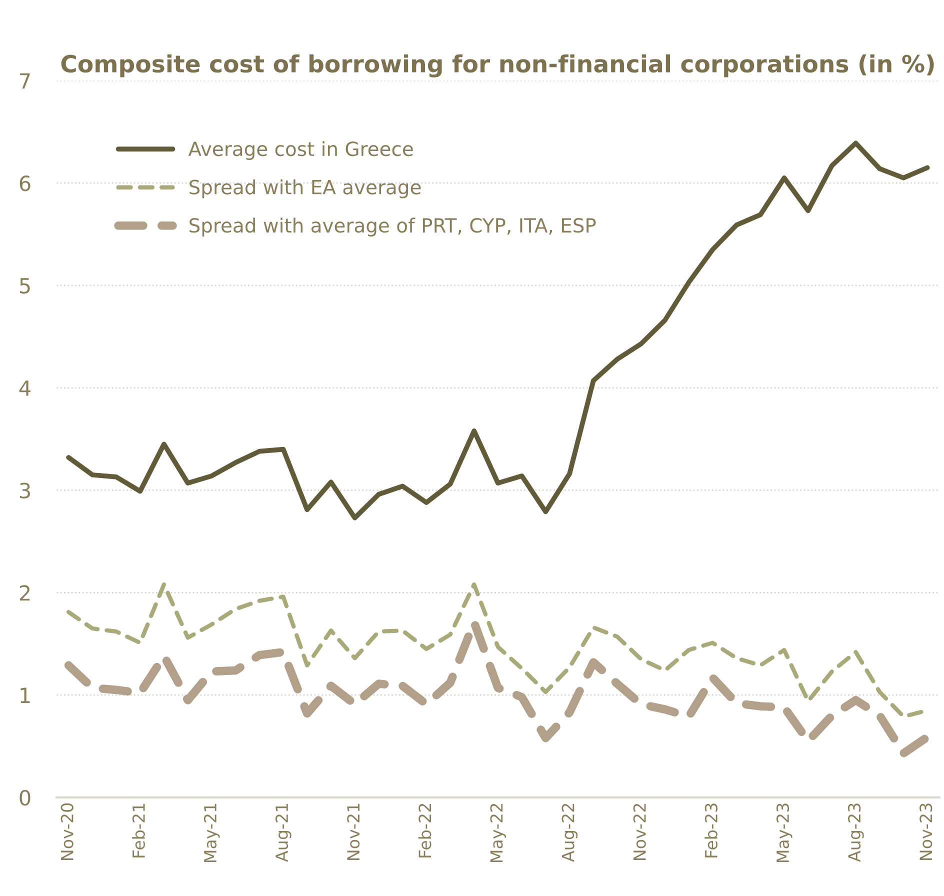 The width and height of the screenshot is (944, 896). What do you see at coordinates (25, 798) in the screenshot?
I see `y-tick-label: 0` at bounding box center [25, 798].